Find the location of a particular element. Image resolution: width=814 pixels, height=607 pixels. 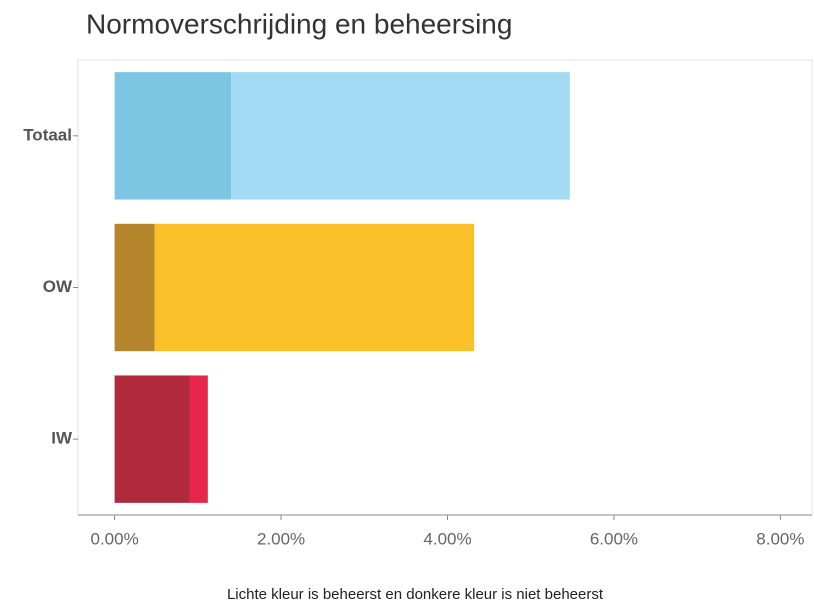

x-tick-label: 8.00% is located at coordinates (780, 538).